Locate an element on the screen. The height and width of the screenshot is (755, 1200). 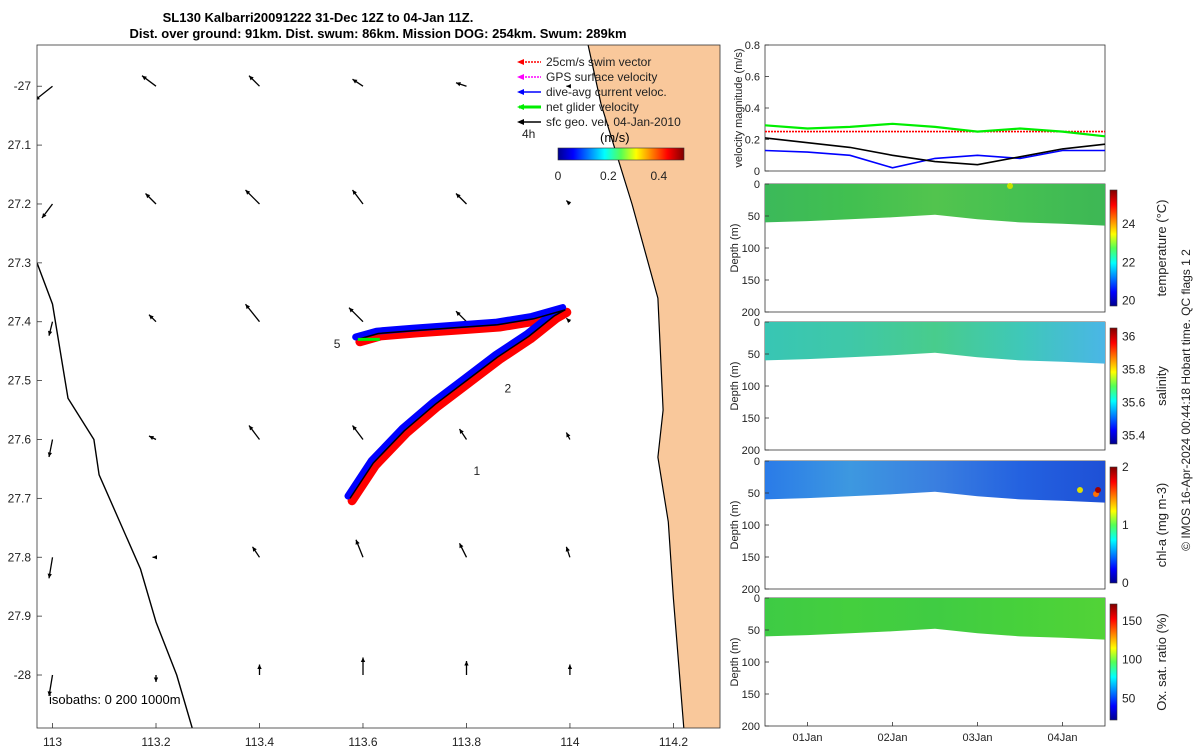
map-y-tick-label: -27 is located at coordinates (23, 86).